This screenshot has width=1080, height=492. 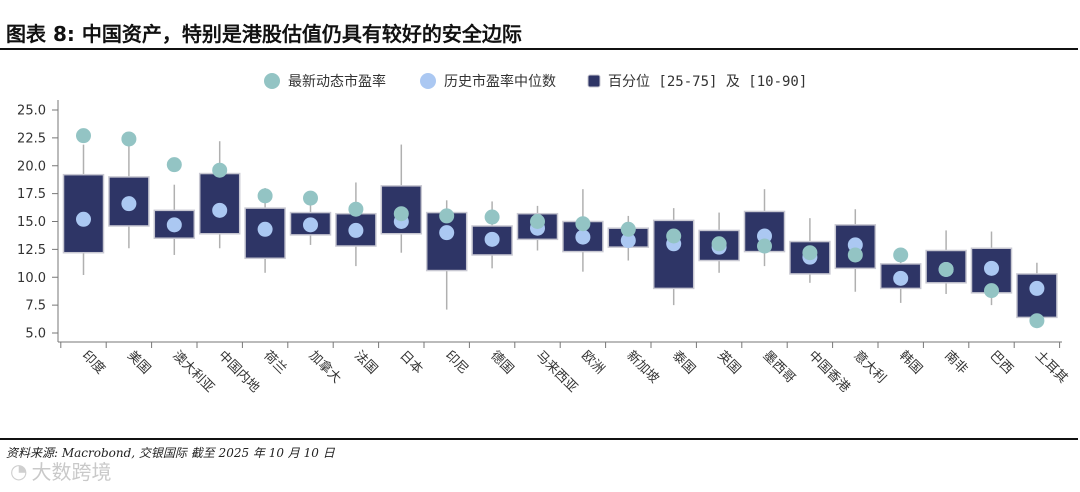 What do you see at coordinates (1051, 367) in the screenshot?
I see `category-label: 土耳其` at bounding box center [1051, 367].